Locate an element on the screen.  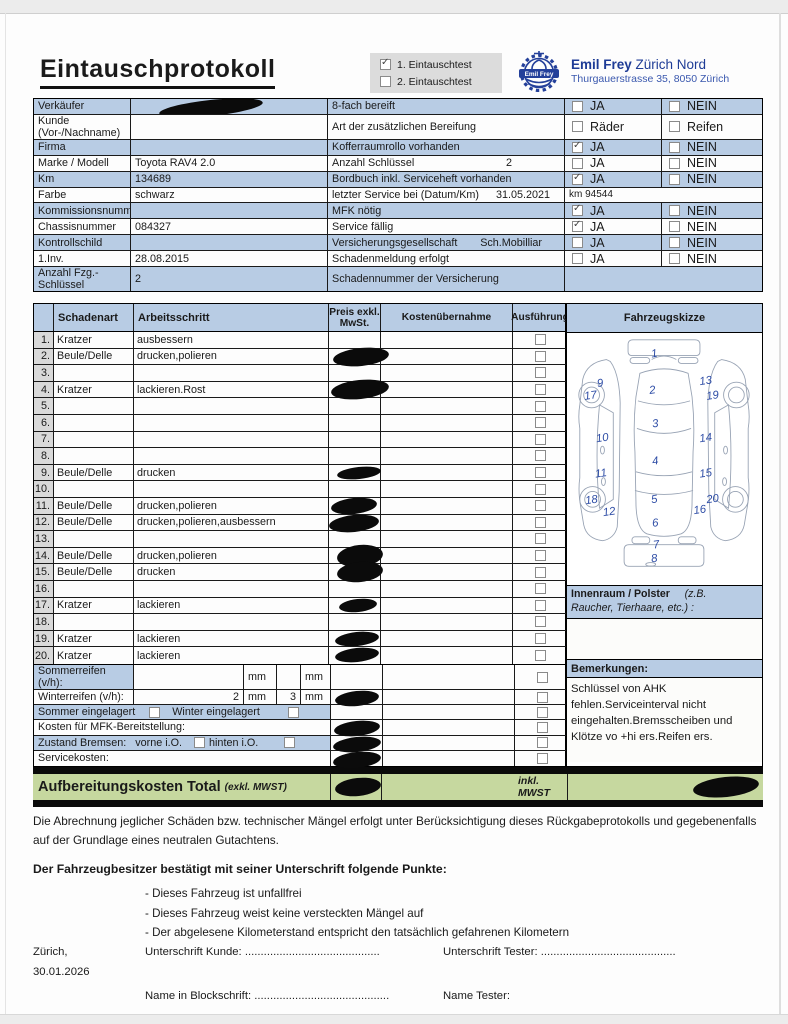
mm-unit: mm is located at coordinates (316, 698).